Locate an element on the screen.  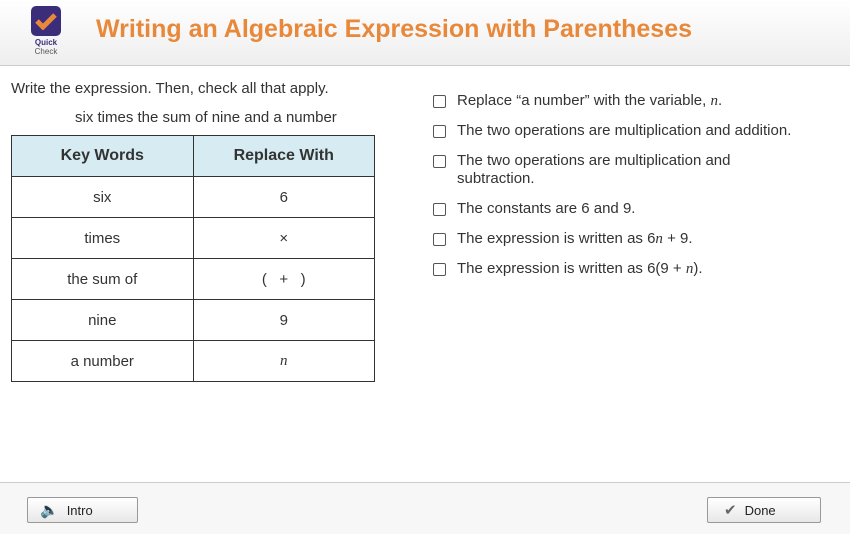
key-word: times is located at coordinates (102, 238).